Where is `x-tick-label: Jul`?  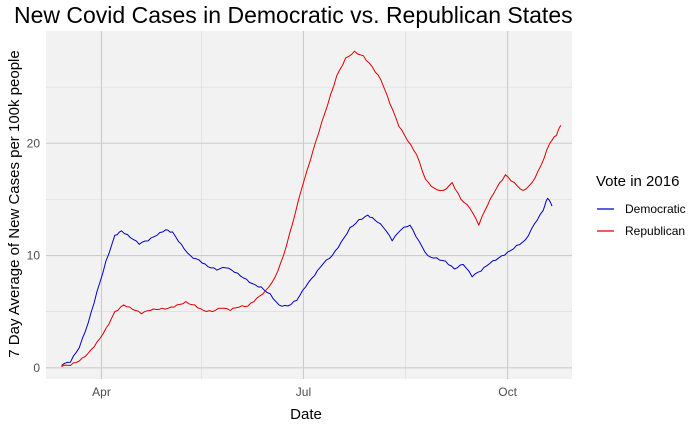
x-tick-label: Jul is located at coordinates (303, 392).